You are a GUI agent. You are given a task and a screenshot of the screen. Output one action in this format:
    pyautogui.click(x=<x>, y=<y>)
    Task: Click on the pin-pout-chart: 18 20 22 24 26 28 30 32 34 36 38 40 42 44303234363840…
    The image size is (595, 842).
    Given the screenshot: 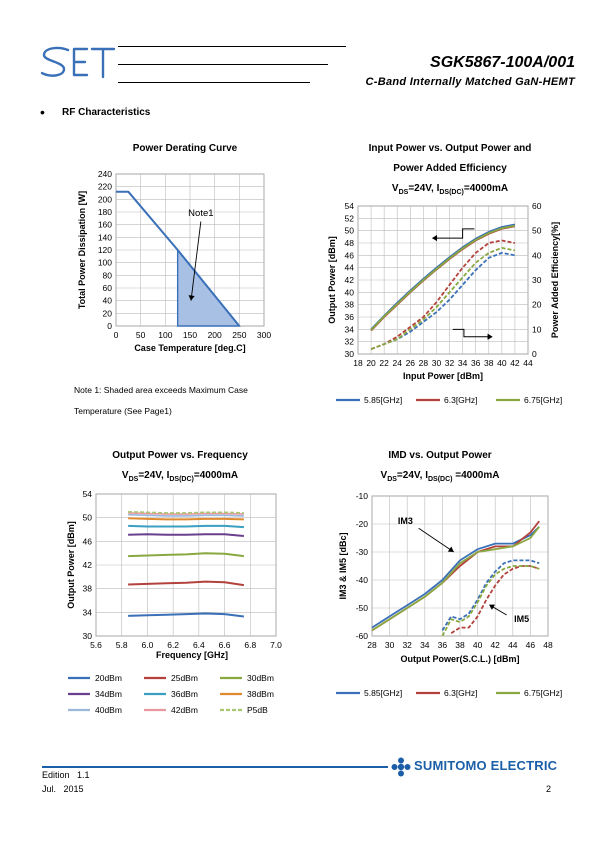 What is the action you would take?
    pyautogui.click(x=443, y=291)
    